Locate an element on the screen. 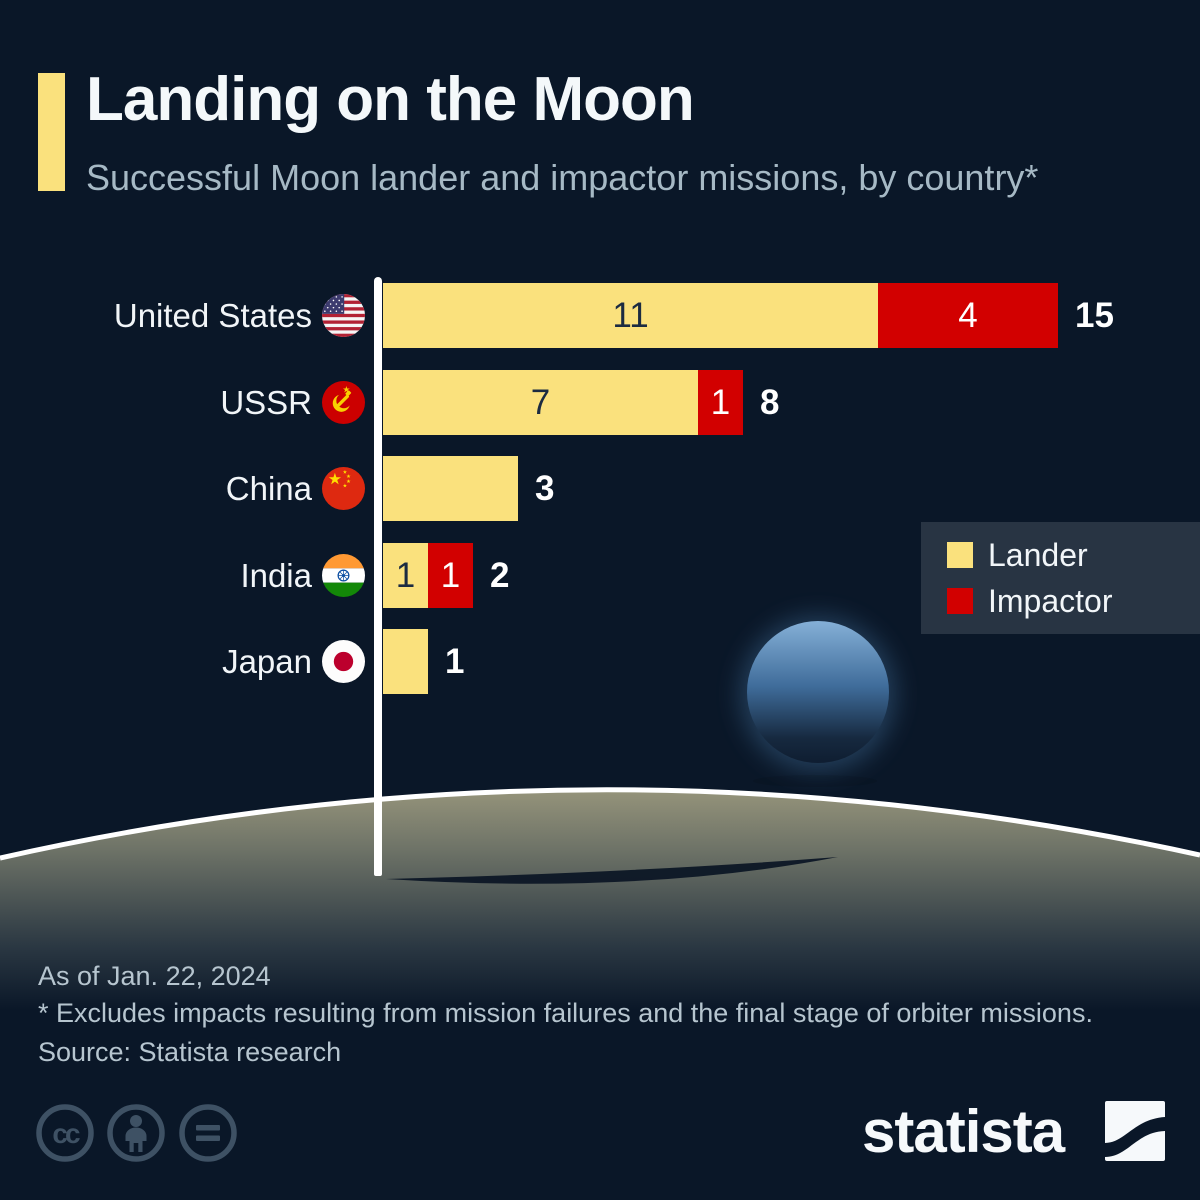  country-label: United States is located at coordinates (212, 315).